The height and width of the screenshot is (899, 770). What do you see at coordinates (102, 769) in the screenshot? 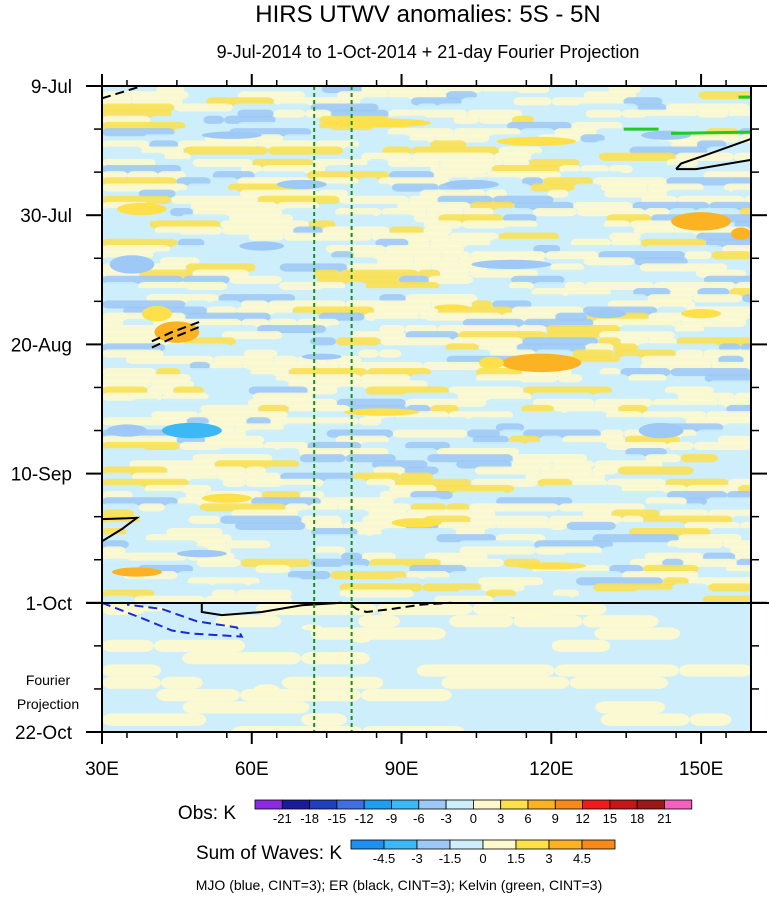
I see `x-tick-label: 30E` at bounding box center [102, 769].